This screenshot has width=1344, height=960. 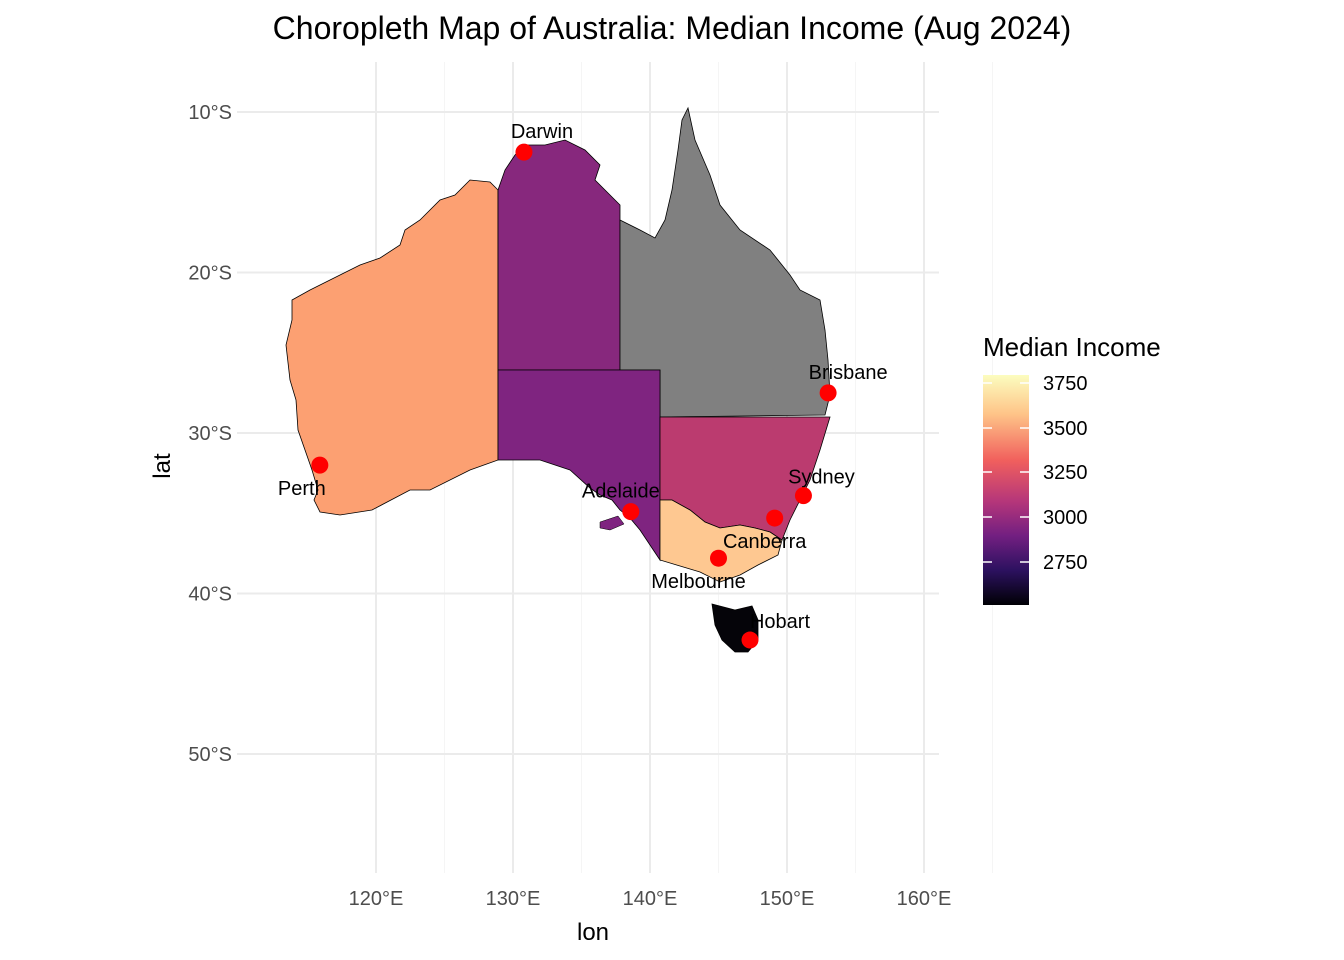 What do you see at coordinates (210, 595) in the screenshot?
I see `y-tick-label: 40°S` at bounding box center [210, 595].